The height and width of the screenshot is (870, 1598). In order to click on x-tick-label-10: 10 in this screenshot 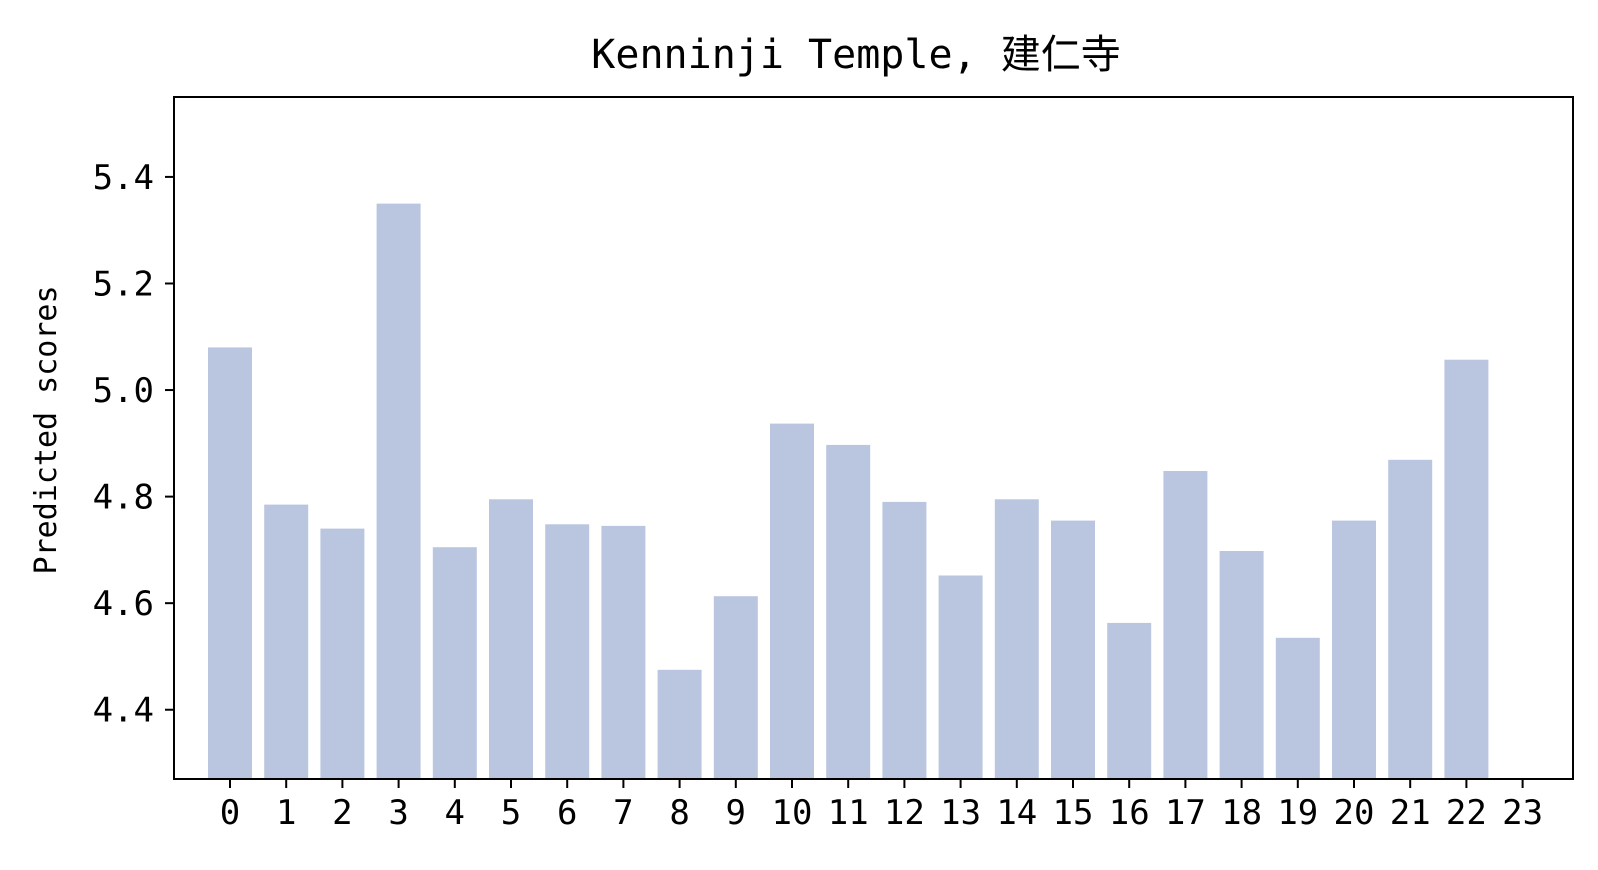, I will do `click(792, 813)`.